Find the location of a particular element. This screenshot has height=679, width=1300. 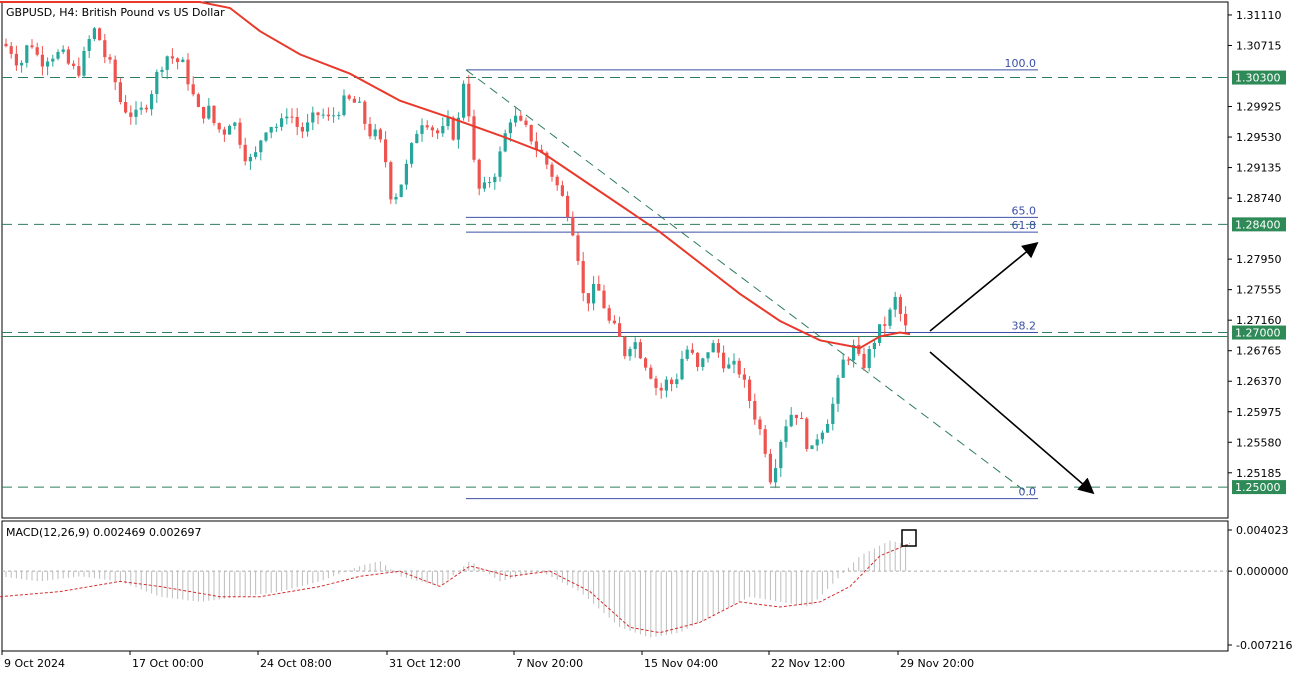

macd-signal-line is located at coordinates (455, 588).